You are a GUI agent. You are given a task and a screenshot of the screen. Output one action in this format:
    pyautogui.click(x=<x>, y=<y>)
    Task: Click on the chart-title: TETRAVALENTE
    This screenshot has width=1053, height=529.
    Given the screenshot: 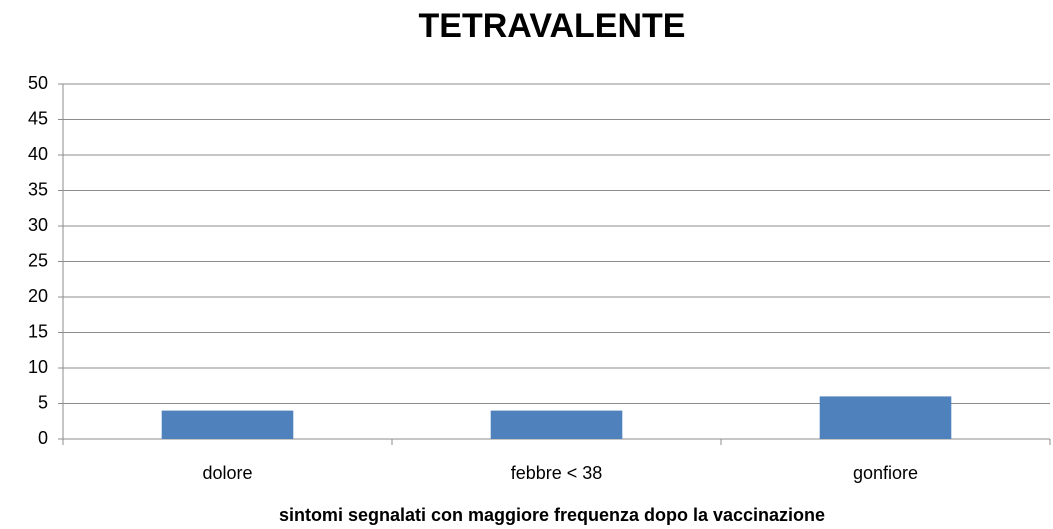 What is the action you would take?
    pyautogui.click(x=552, y=26)
    